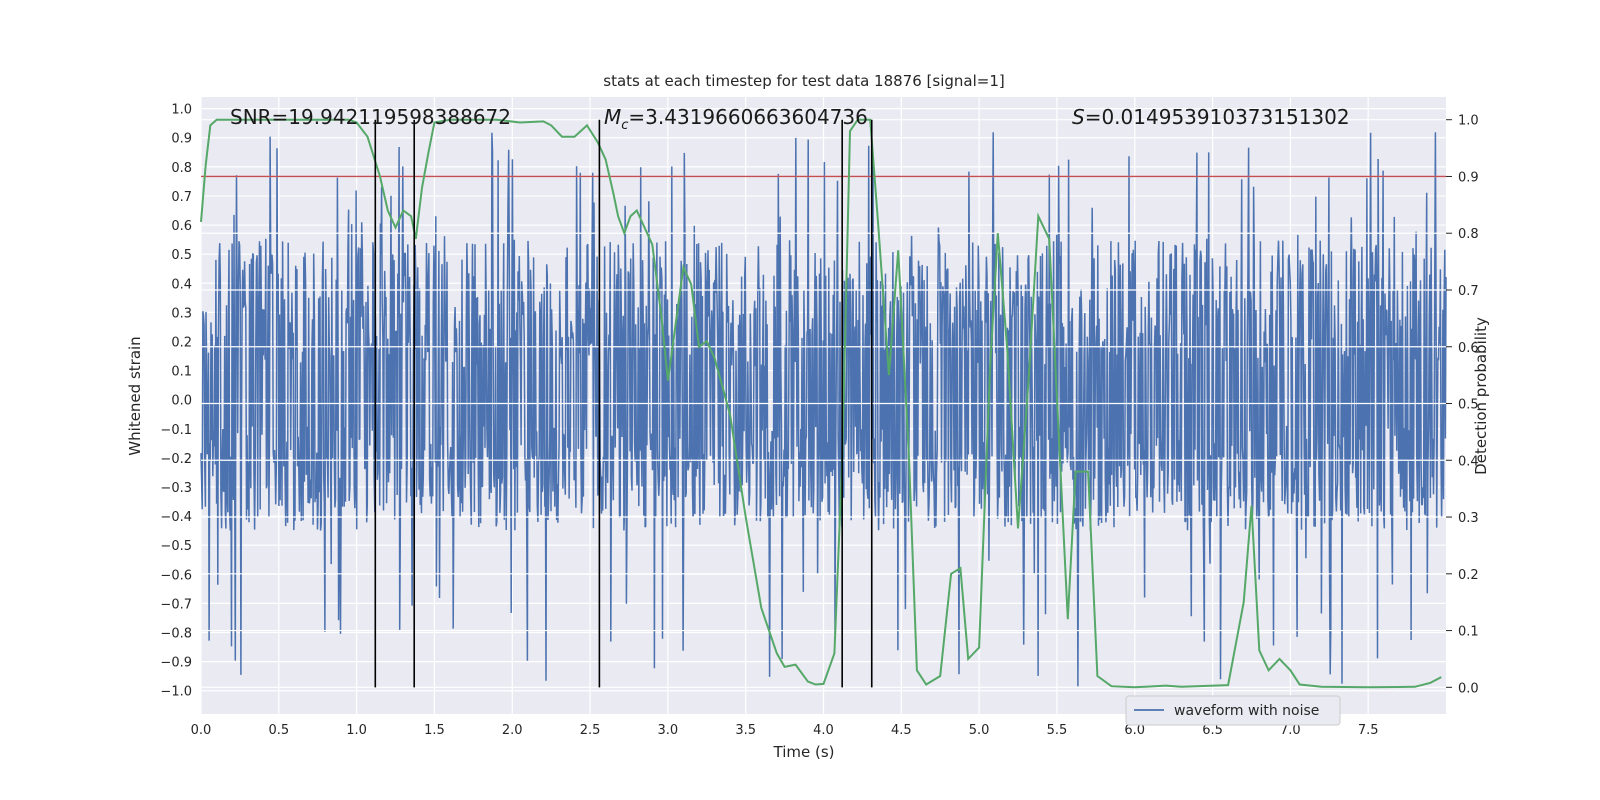 This screenshot has width=1600, height=800. What do you see at coordinates (181, 139) in the screenshot?
I see `y-left-tick-label: 0.9` at bounding box center [181, 139].